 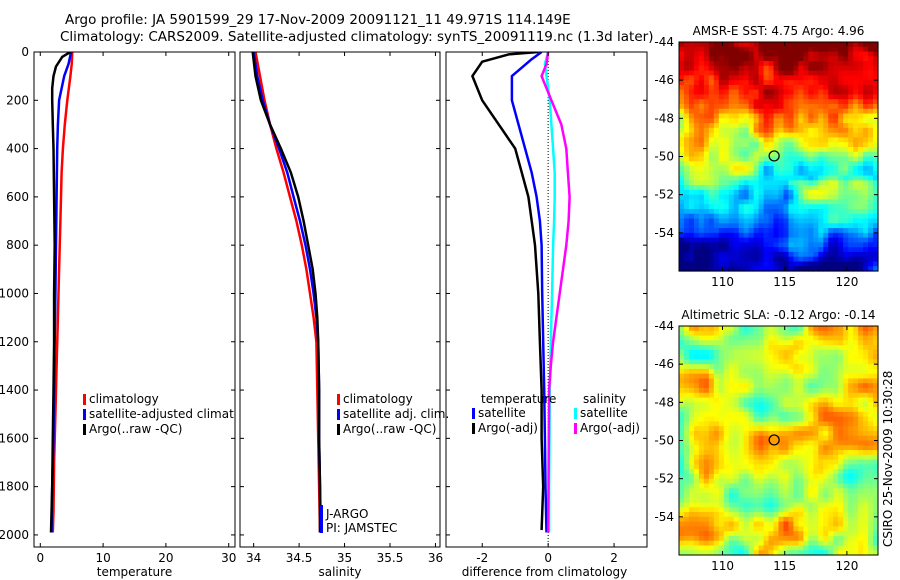 I want to click on difference-xtick-label: 2, so click(x=614, y=558).